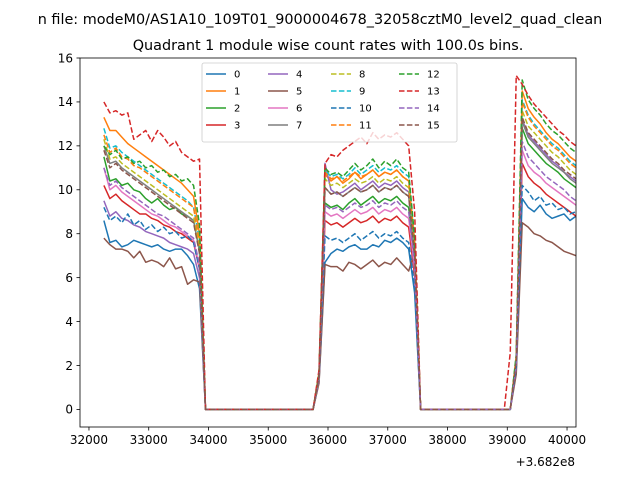 Image resolution: width=640 pixels, height=480 pixels. Describe the element at coordinates (237, 92) in the screenshot. I see `legend-label-1: 1` at that location.